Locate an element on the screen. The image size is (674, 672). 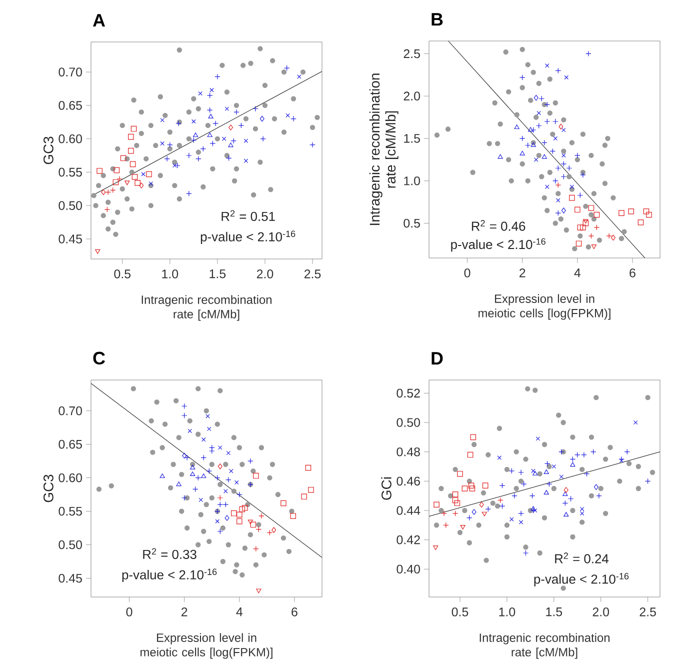
y-tick-label: 0.42 is located at coordinates (408, 539).